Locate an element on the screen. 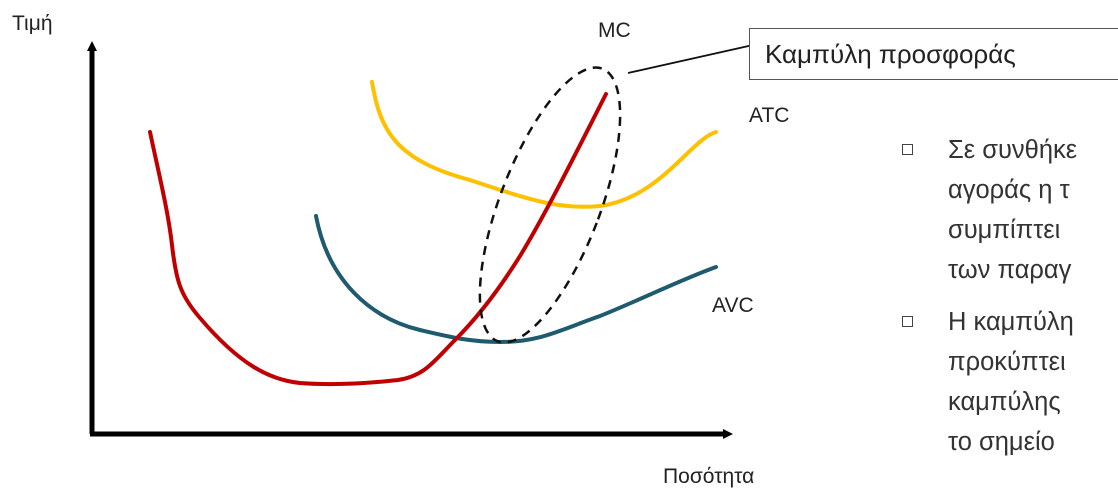 This screenshot has height=496, width=1118. bullet-text-line: των παραγ is located at coordinates (1010, 270).